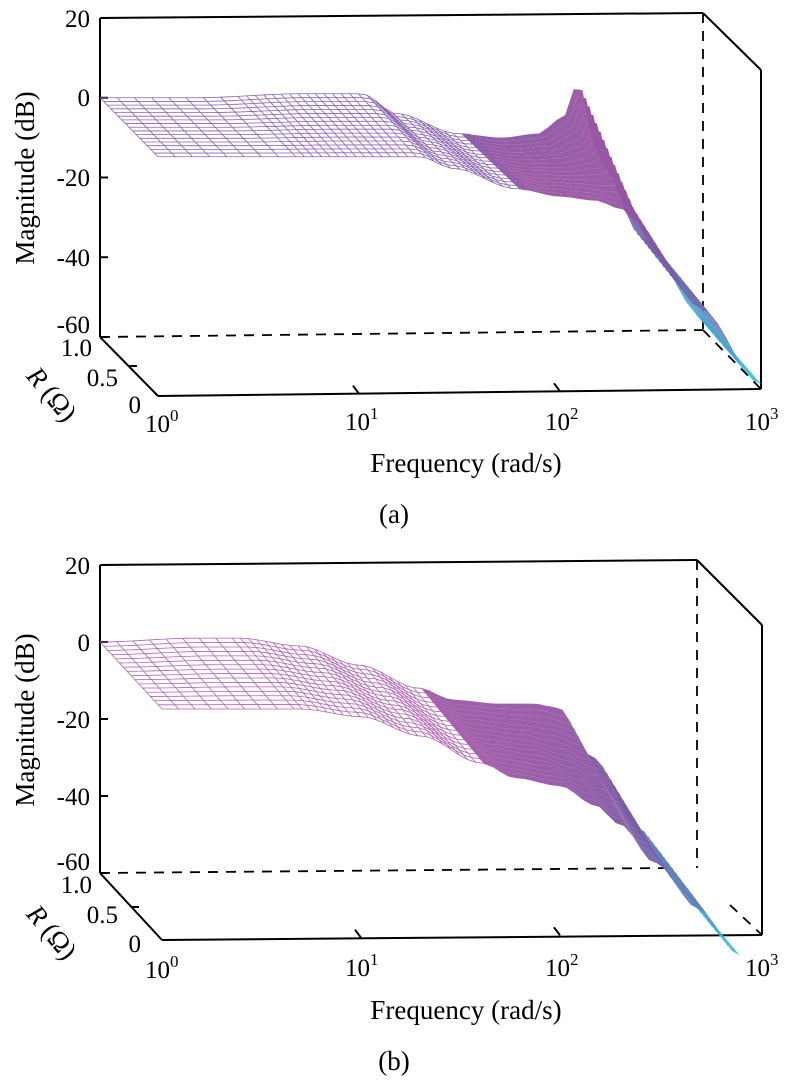  Describe the element at coordinates (84, 98) in the screenshot. I see `y-tick-label: 0` at that location.